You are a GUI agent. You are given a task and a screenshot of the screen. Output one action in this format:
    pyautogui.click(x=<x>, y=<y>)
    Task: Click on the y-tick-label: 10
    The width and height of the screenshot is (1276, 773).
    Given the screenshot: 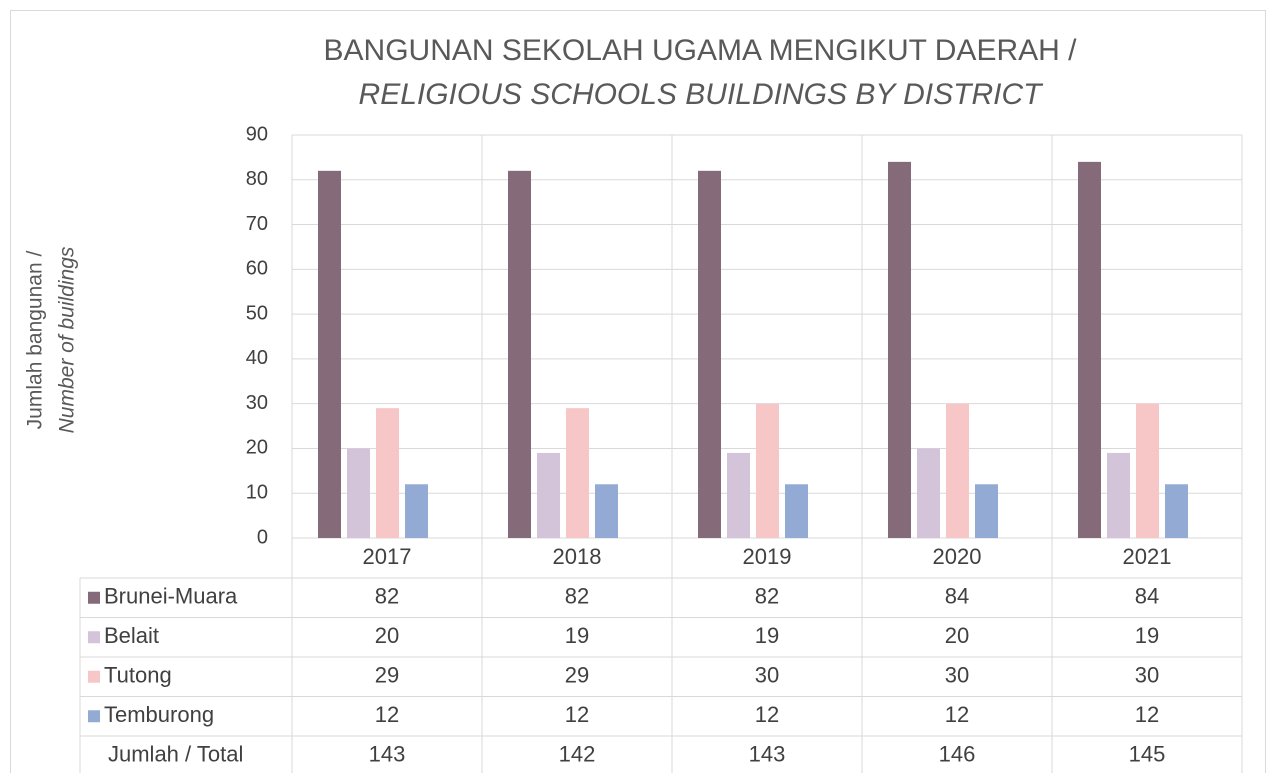 What is the action you would take?
    pyautogui.click(x=257, y=493)
    